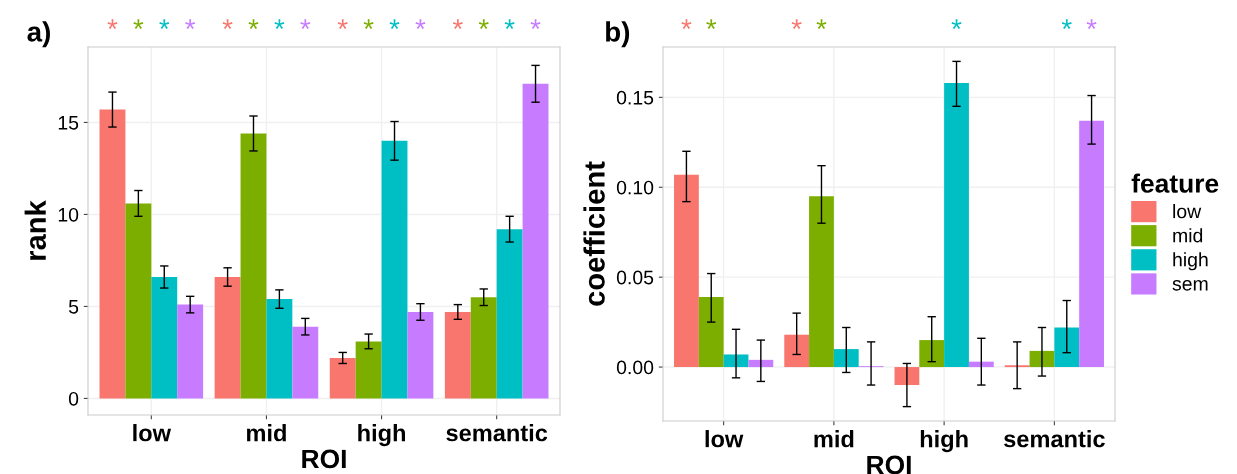 Image resolution: width=1237 pixels, height=474 pixels. What do you see at coordinates (1187, 211) in the screenshot?
I see `legend-label: low` at bounding box center [1187, 211].